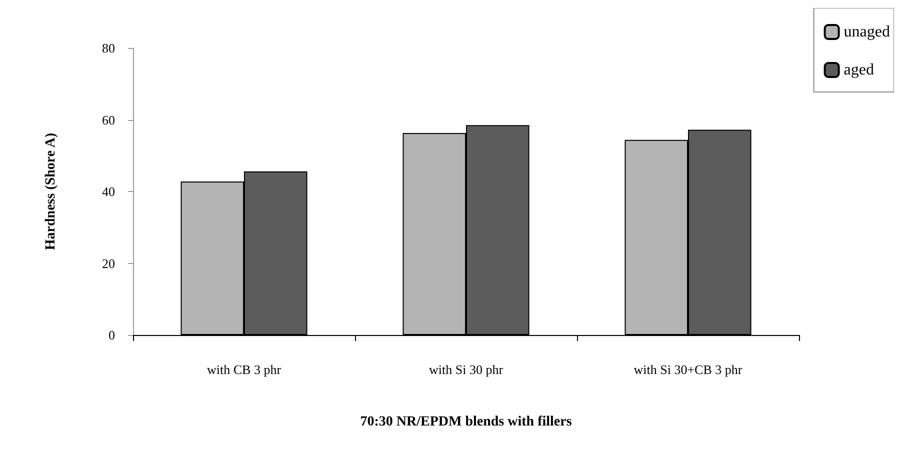 This screenshot has width=902, height=463. I want to click on y-tick-label: 0, so click(111, 335).